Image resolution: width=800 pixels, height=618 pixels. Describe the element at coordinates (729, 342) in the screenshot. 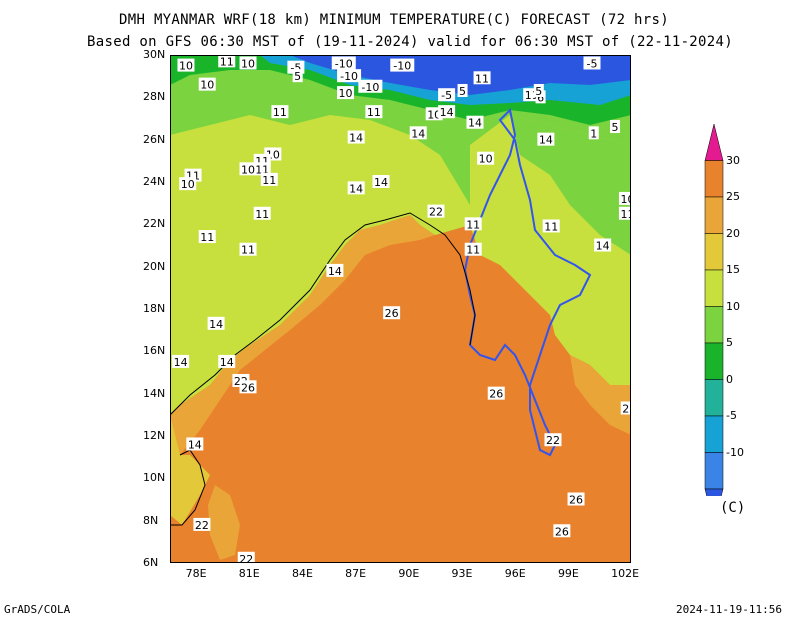

I see `colorbar-tick-label: 5` at that location.